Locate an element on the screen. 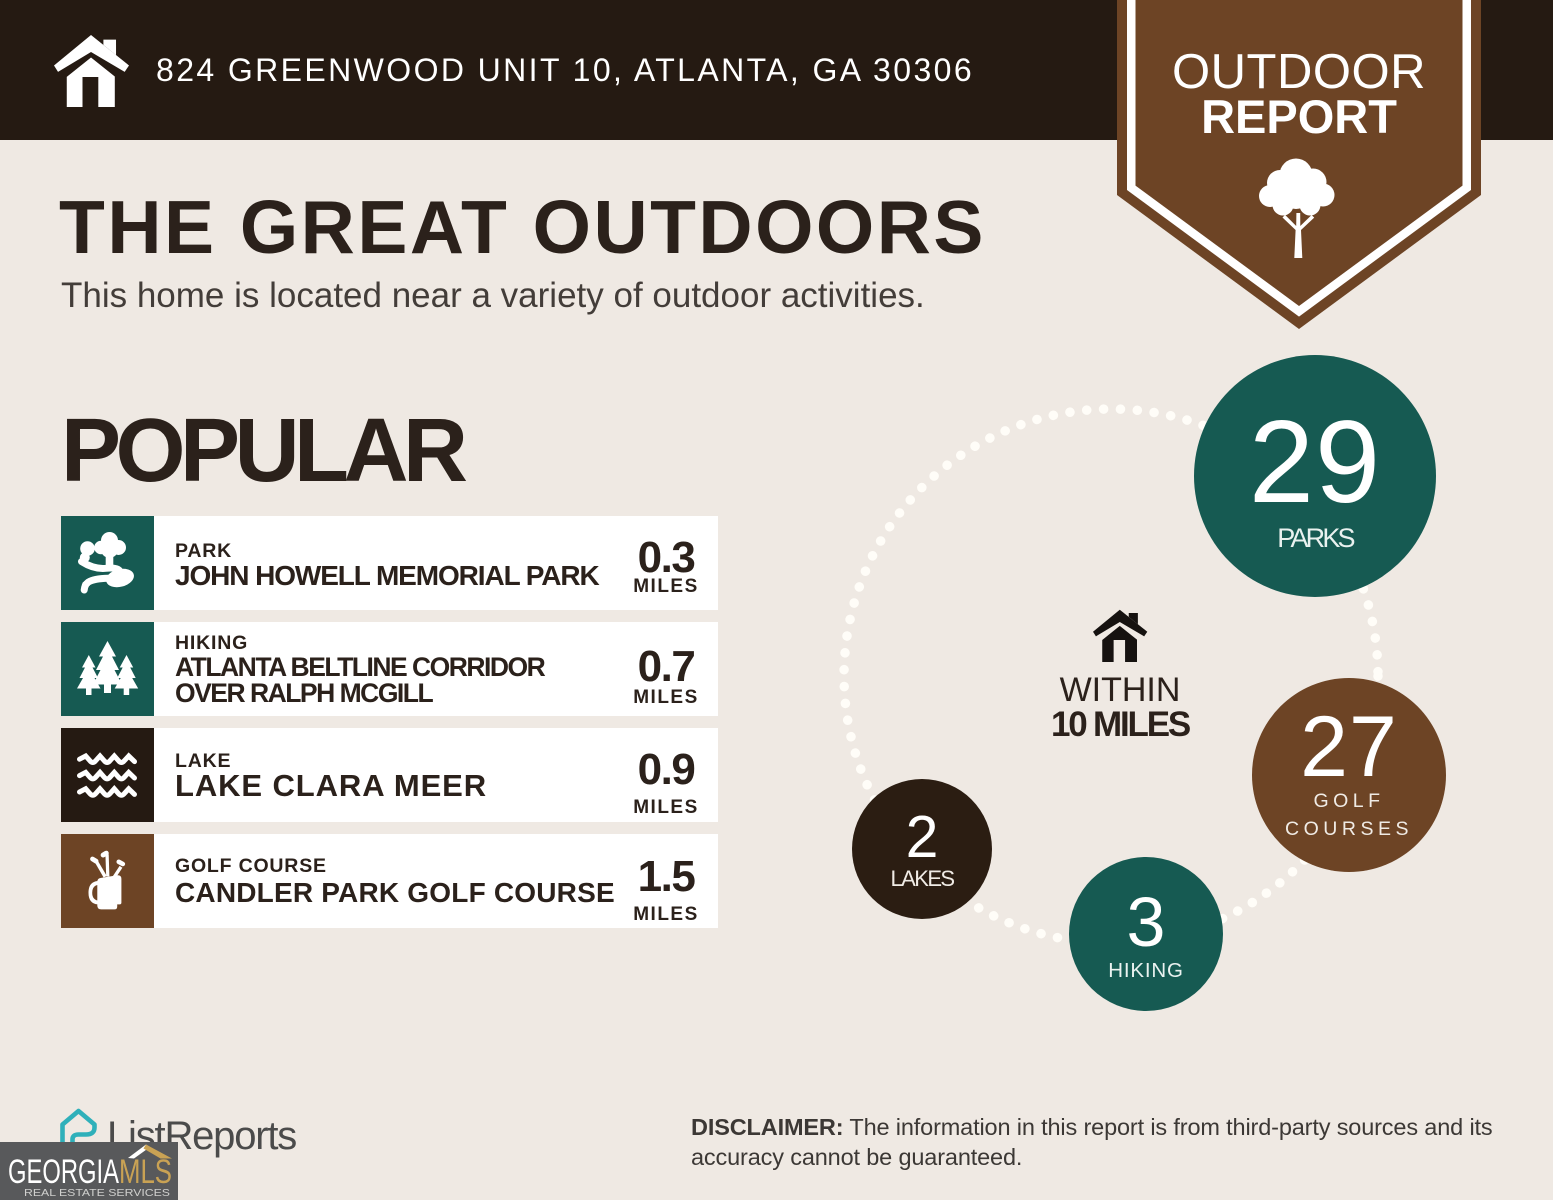 The height and width of the screenshot is (1200, 1553). svg-text: GEORGIA is located at coordinates (63, 1172).